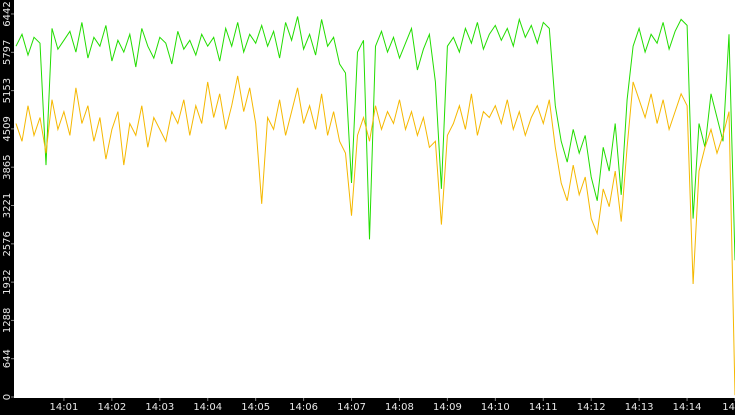  I want to click on x-tick-label: 14:02, so click(111, 407).